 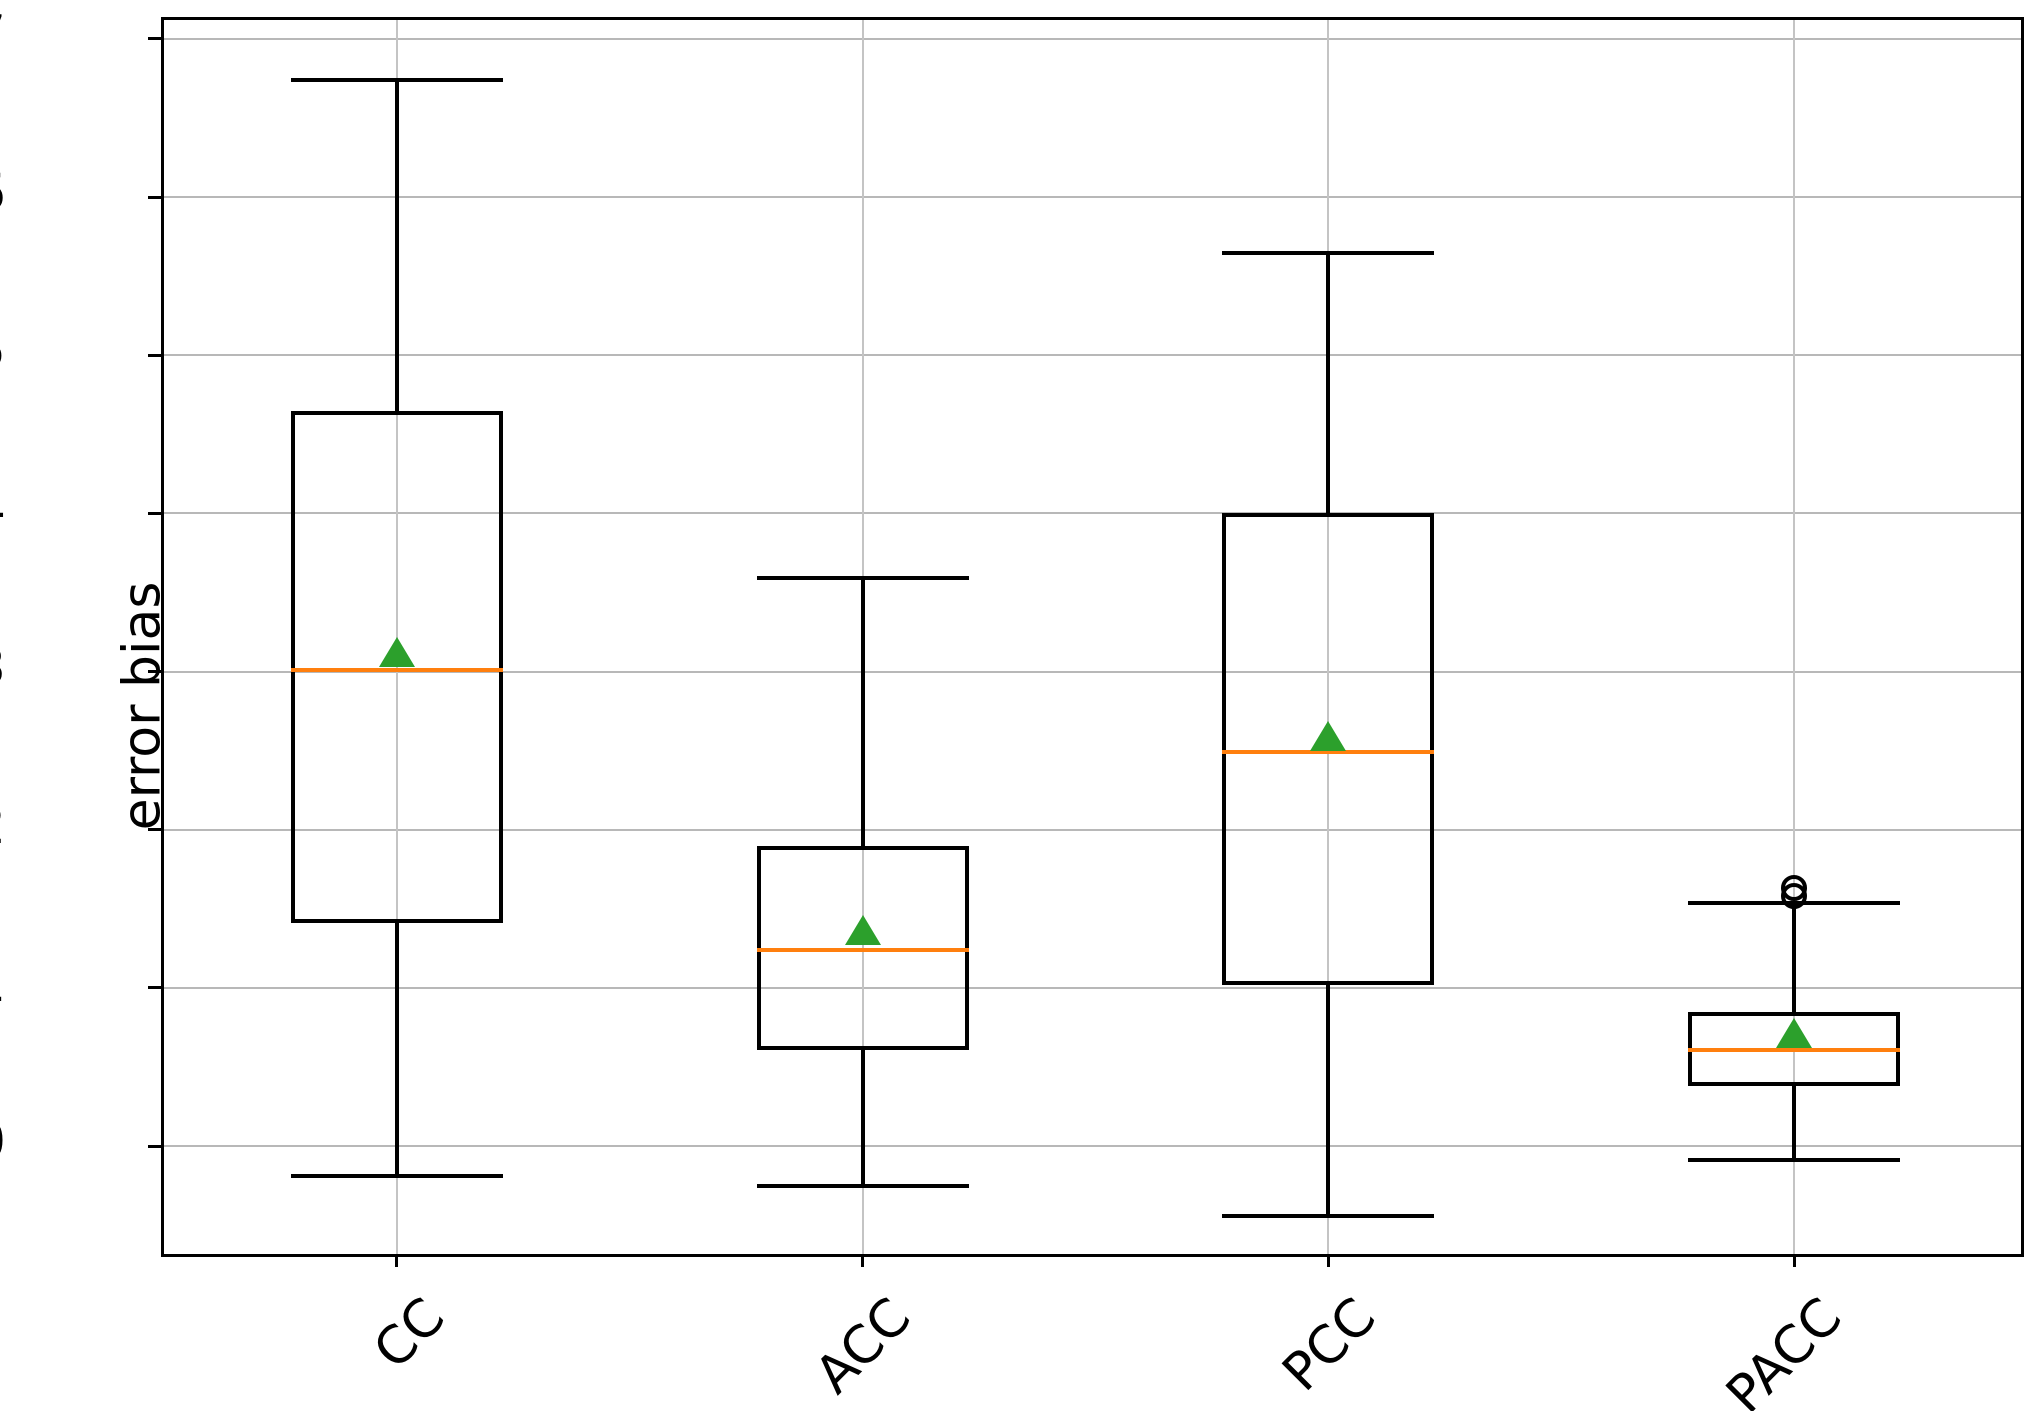 What do you see at coordinates (1092, 1146) in the screenshot?
I see `gridline-y-0.0` at bounding box center [1092, 1146].